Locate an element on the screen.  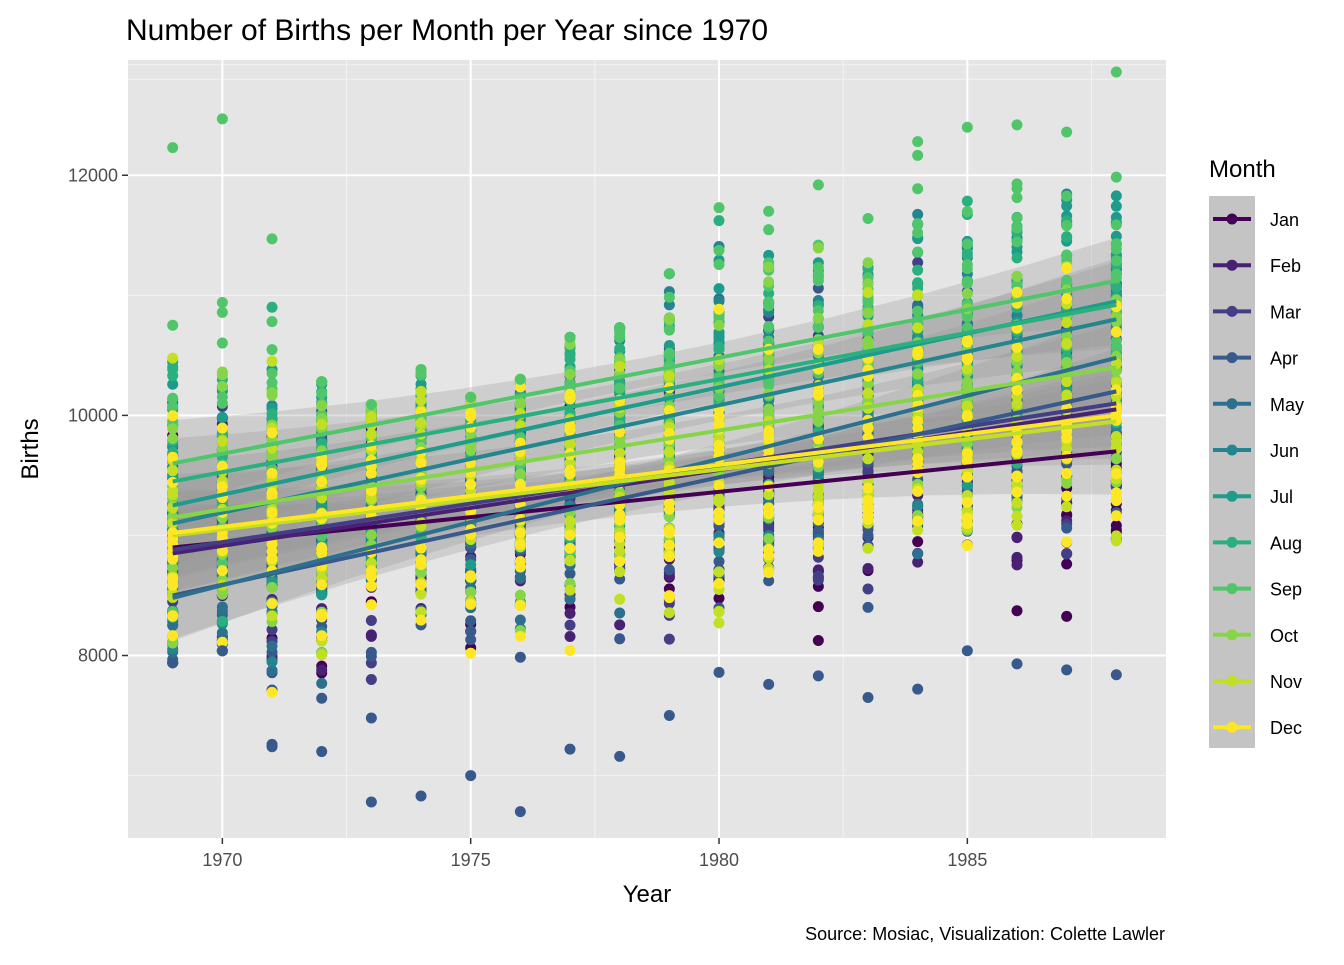
trend-line-dec is located at coordinates (644, 474).